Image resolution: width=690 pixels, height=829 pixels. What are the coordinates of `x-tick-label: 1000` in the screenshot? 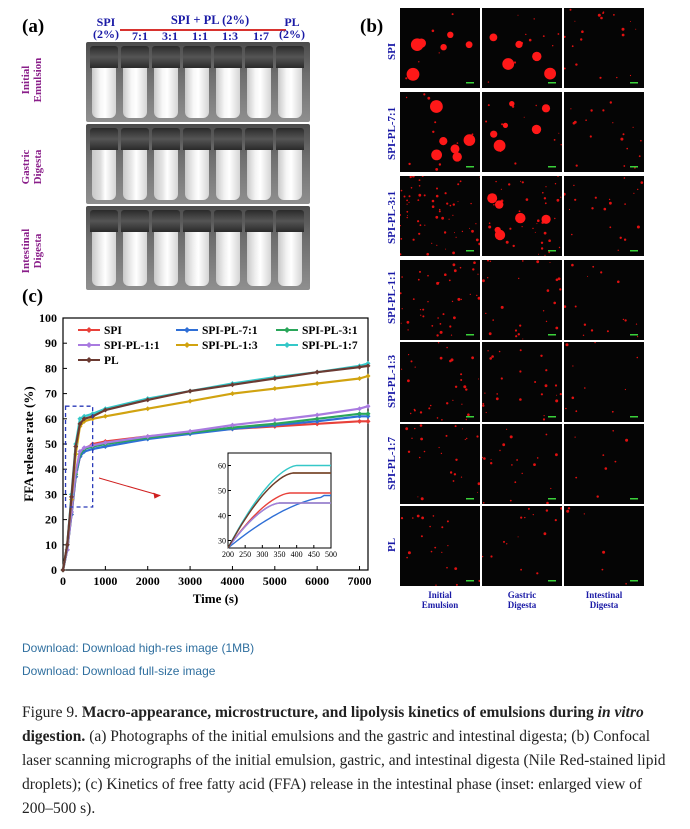 It's located at (105, 581).